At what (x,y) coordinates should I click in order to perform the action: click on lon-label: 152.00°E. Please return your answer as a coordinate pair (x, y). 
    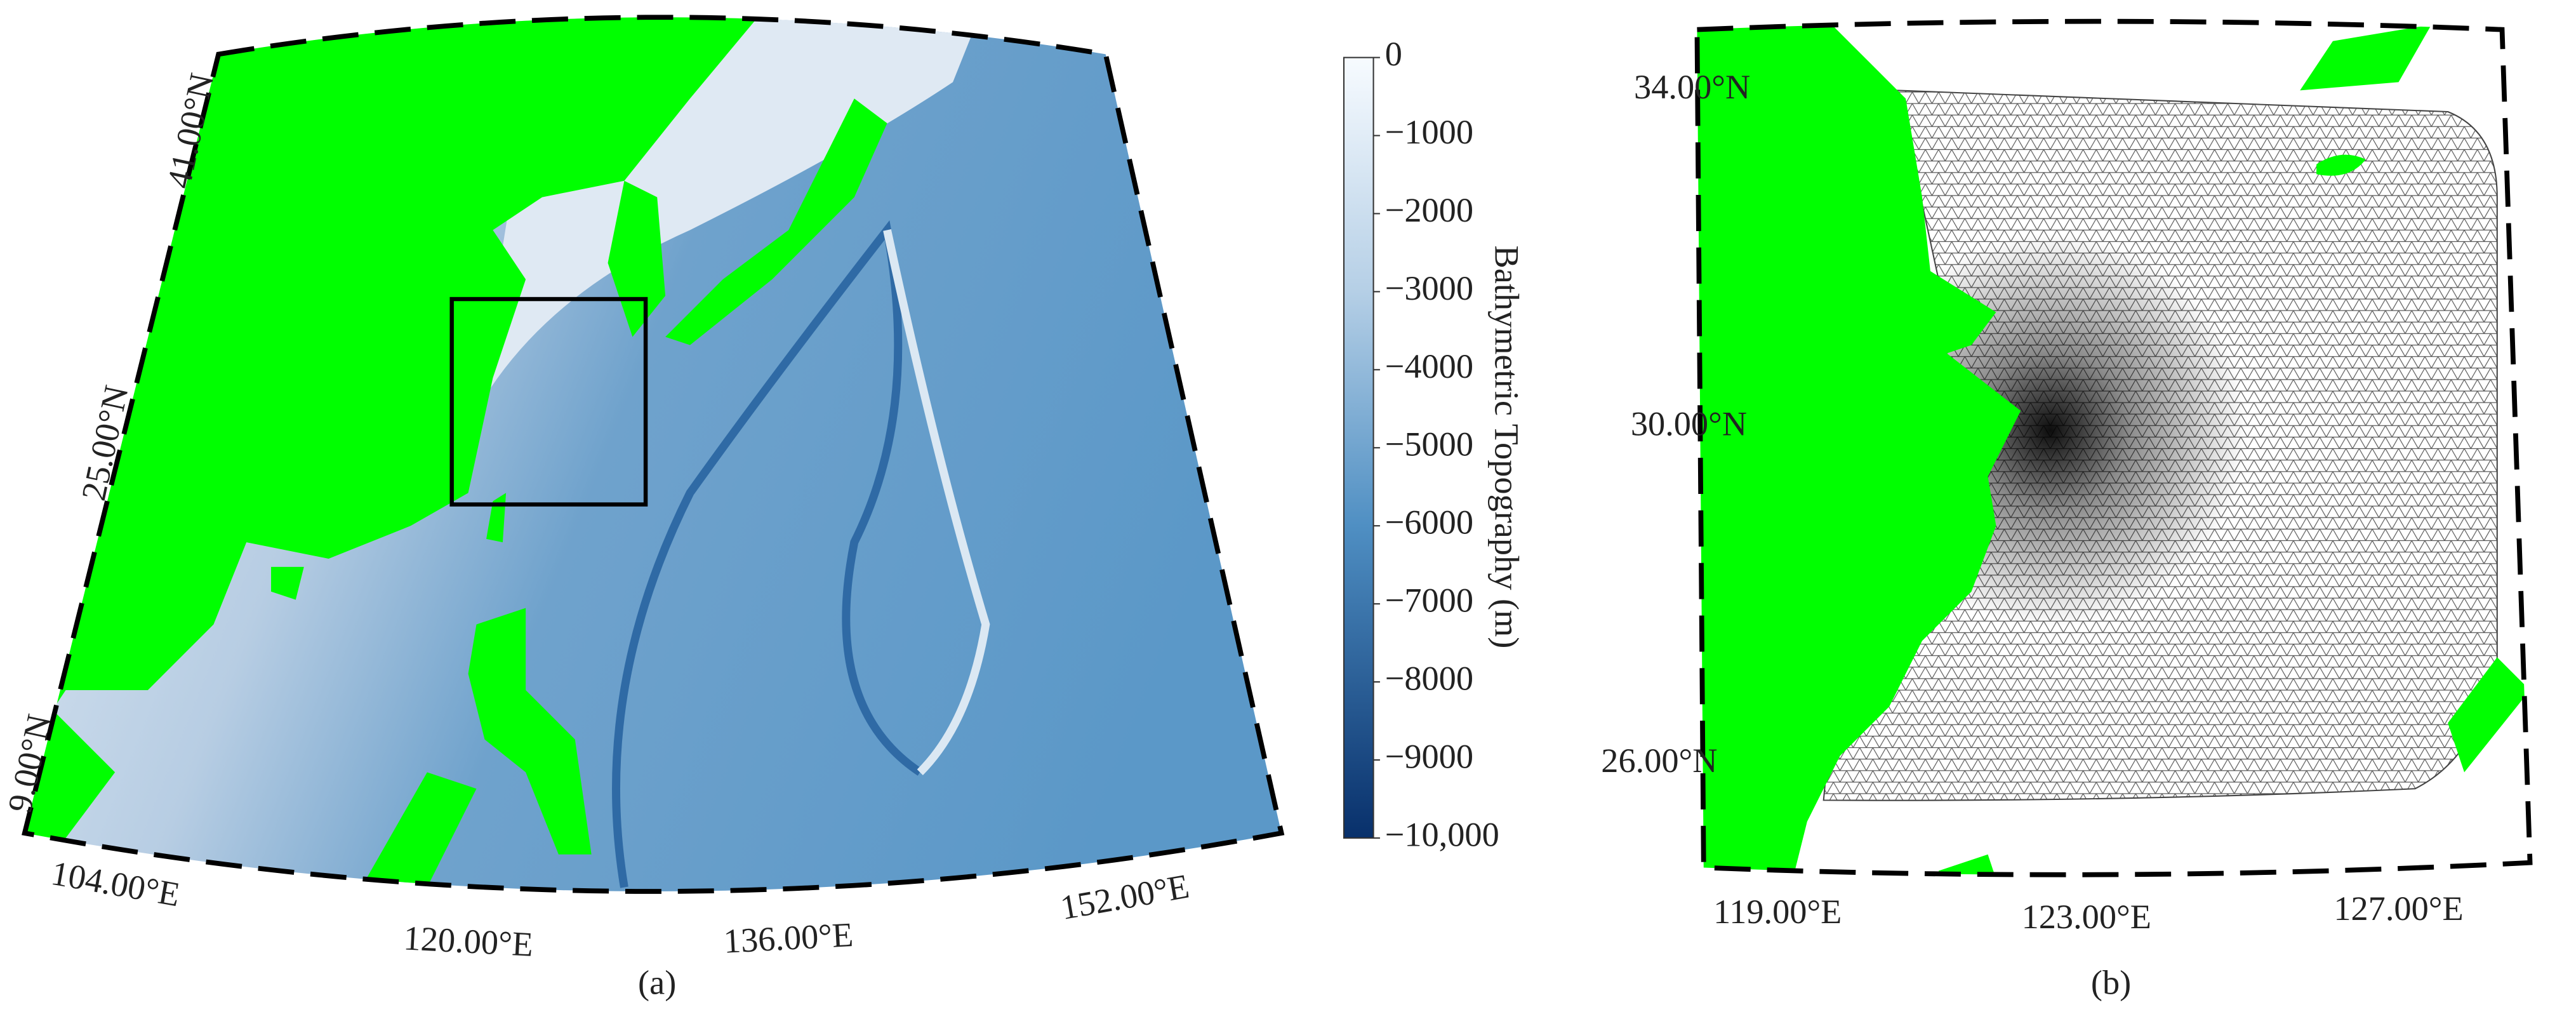
    Looking at the image, I should click on (1125, 897).